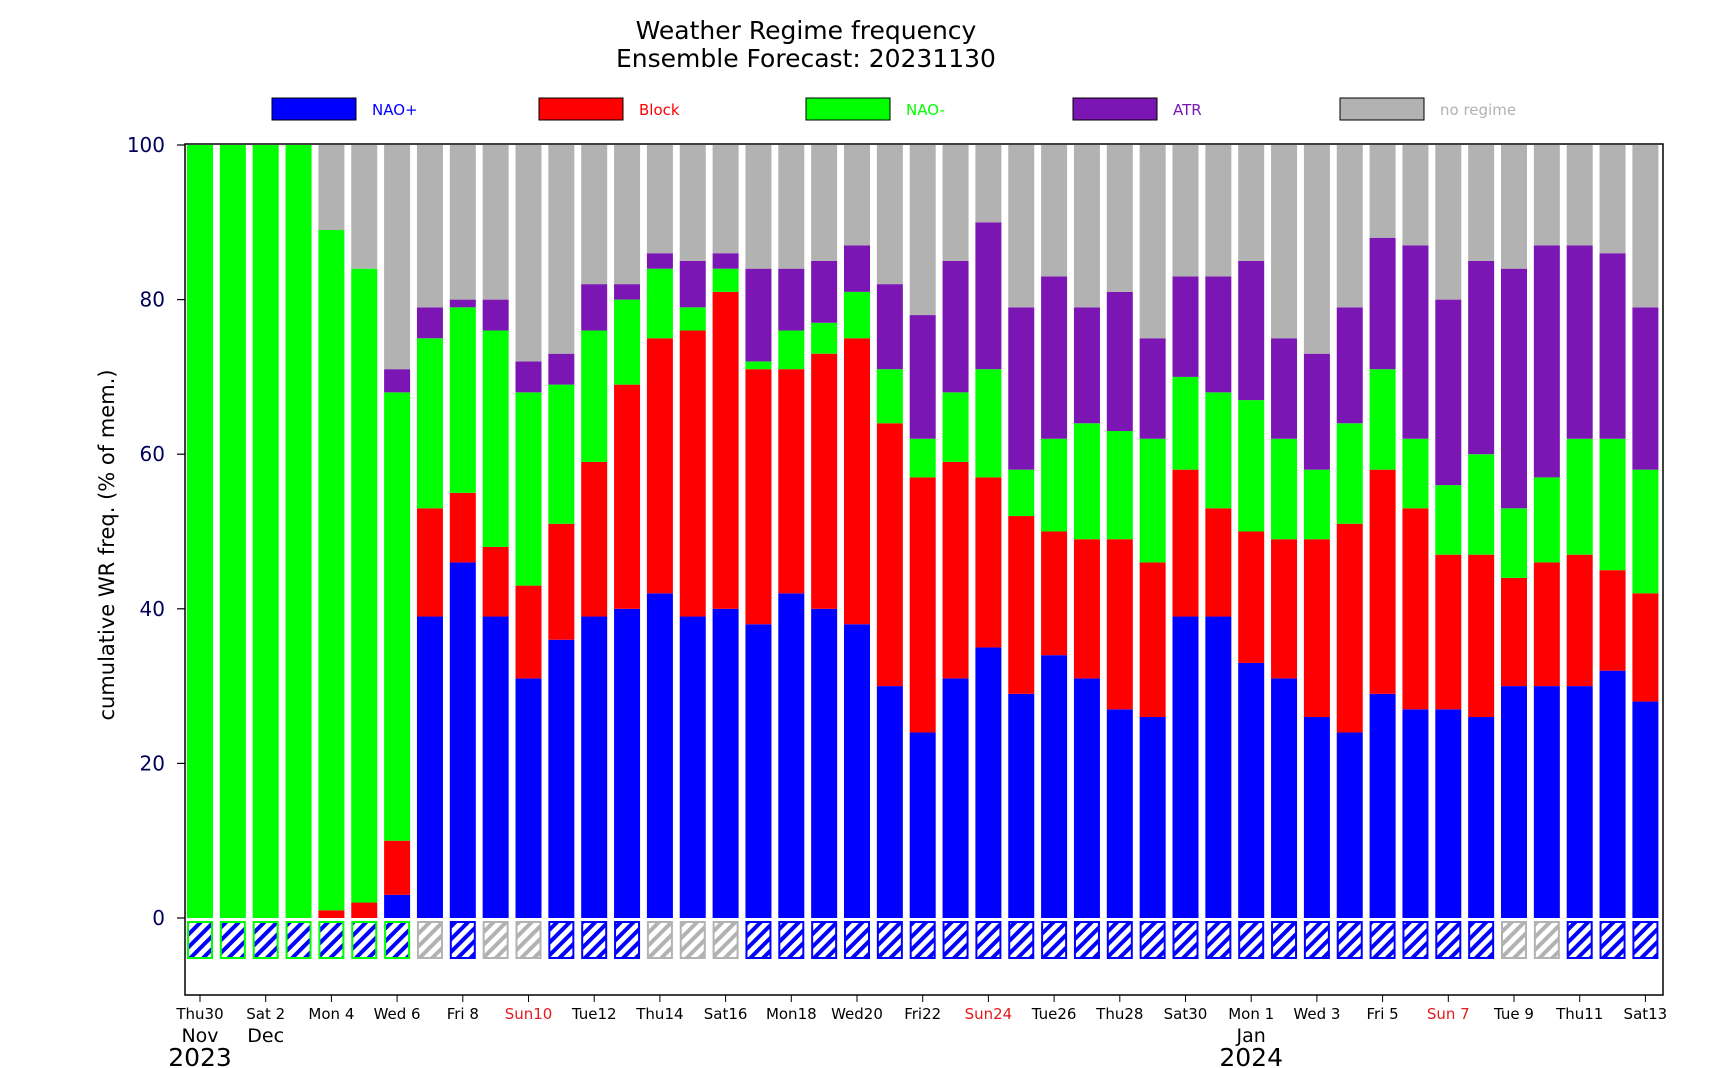 This screenshot has height=1068, width=1709. I want to click on y-tick-label: 80, so click(152, 300).